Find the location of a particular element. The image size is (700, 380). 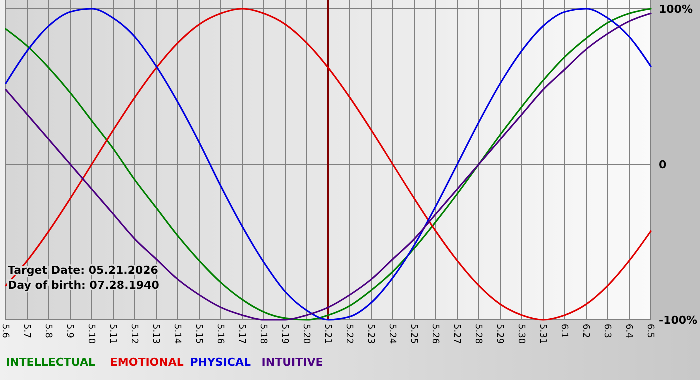

x-tick-label: 5.30 is located at coordinates (521, 334).